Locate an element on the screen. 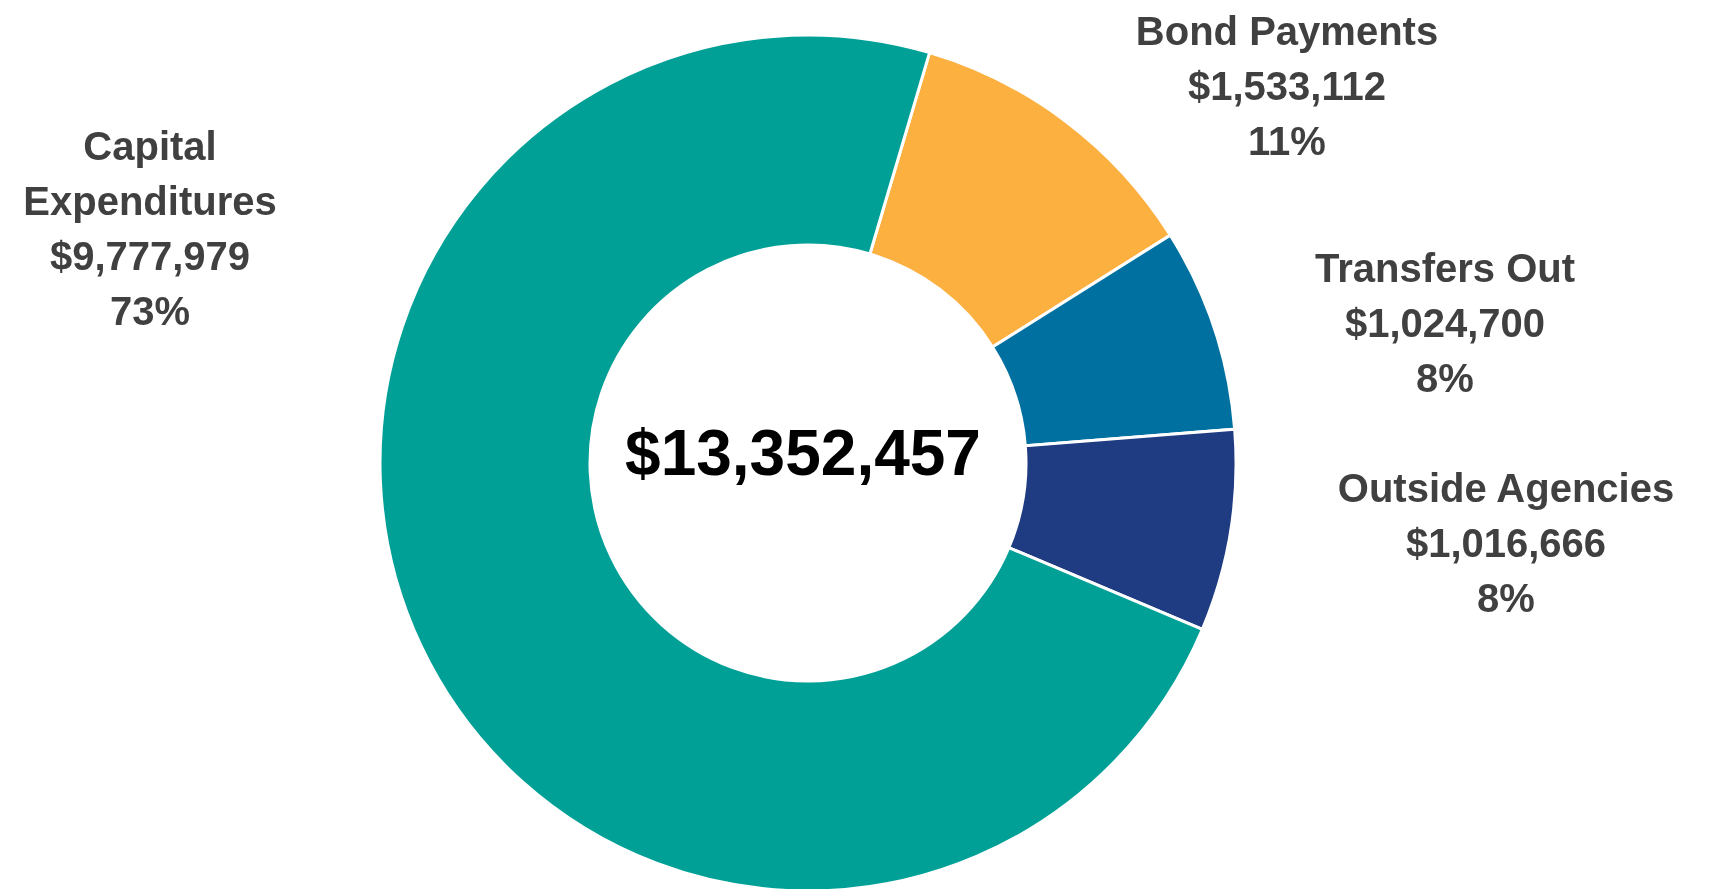 The width and height of the screenshot is (1709, 889). data-label: $1,533,112 11% is located at coordinates (1287, 113).